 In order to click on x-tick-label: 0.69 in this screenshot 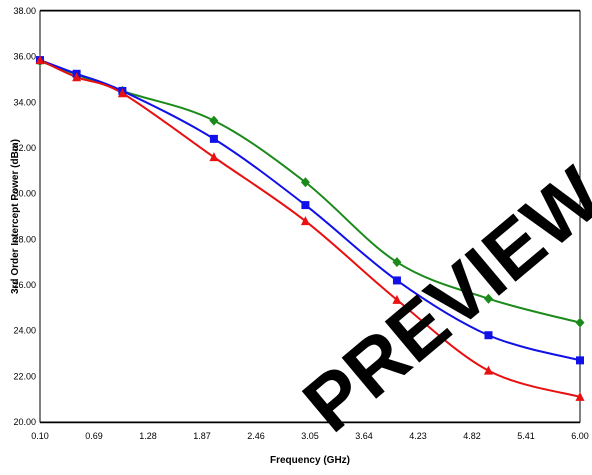, I will do `click(94, 436)`.